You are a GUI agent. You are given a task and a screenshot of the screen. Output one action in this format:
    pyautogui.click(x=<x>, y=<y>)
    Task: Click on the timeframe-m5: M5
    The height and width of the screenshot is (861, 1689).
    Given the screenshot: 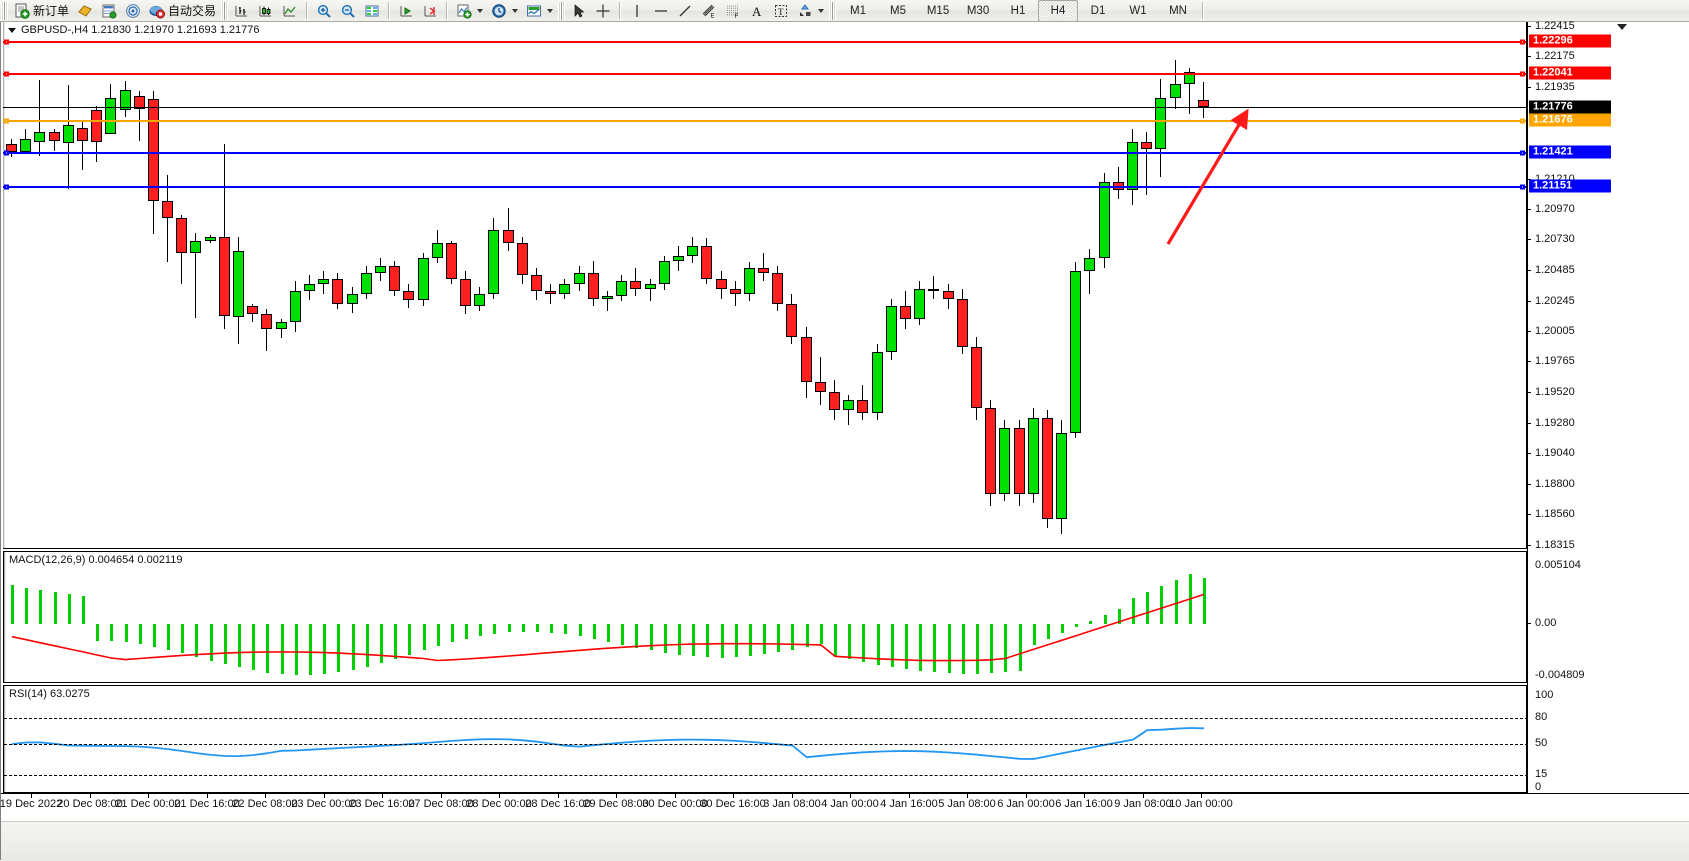 What is the action you would take?
    pyautogui.click(x=898, y=10)
    